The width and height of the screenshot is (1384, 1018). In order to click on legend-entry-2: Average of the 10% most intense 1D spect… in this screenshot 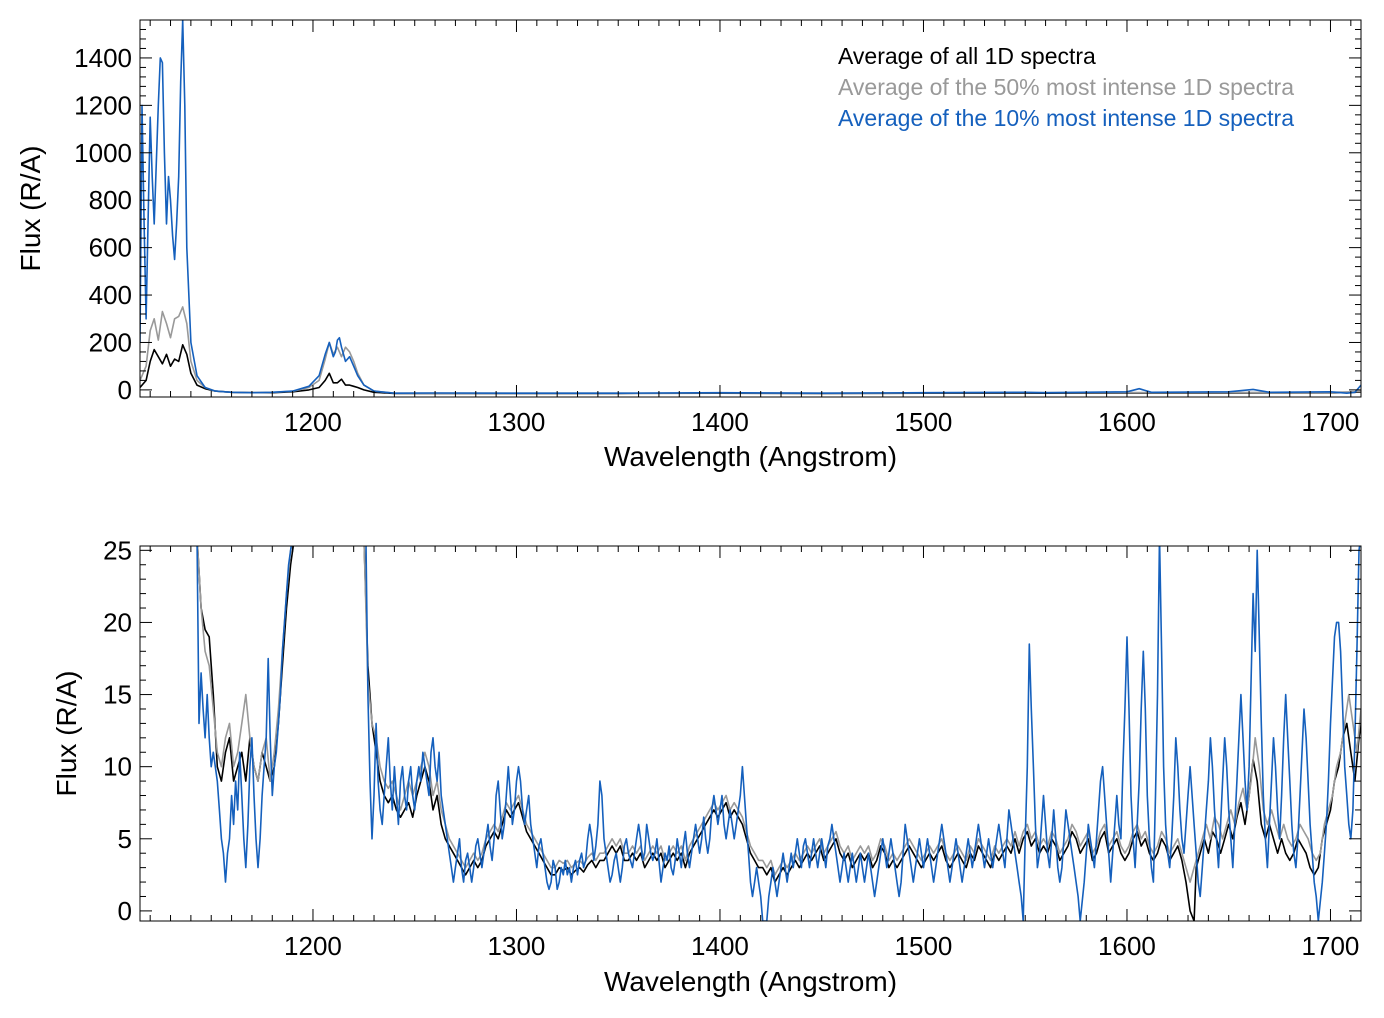, I will do `click(1066, 118)`.